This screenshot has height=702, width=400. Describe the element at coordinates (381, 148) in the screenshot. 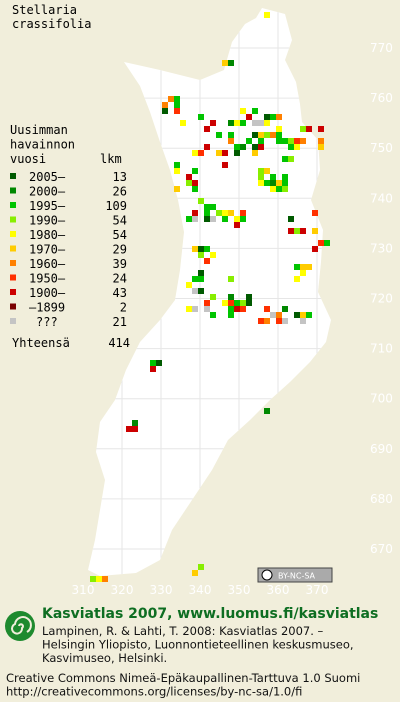

I see `y-grid-label: 750` at that location.